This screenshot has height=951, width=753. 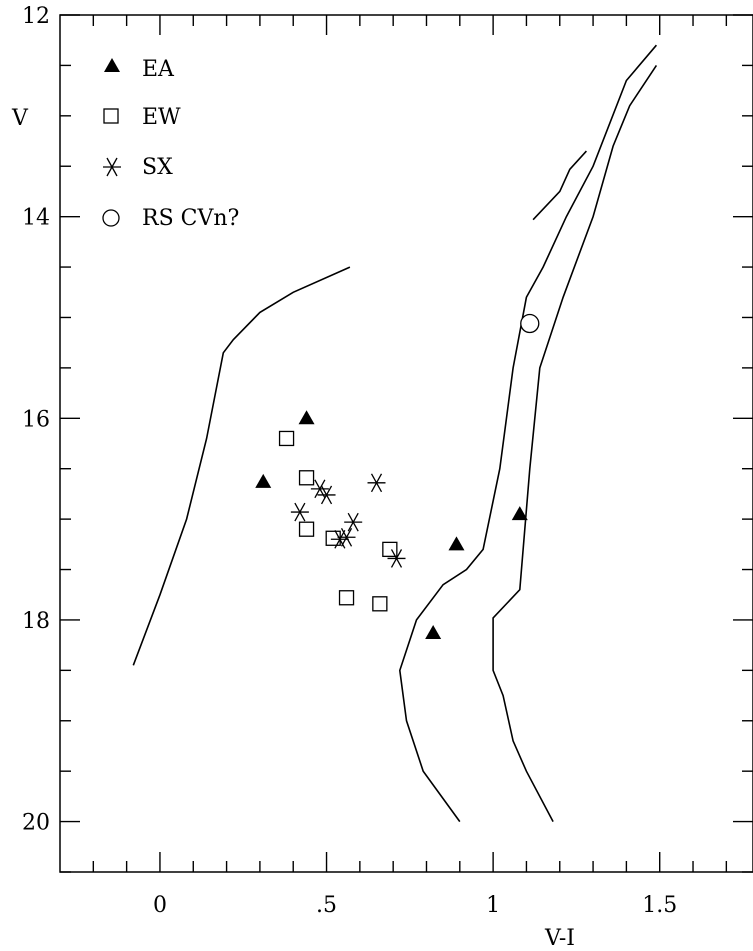 I want to click on y-tick-label: 14, so click(x=36, y=218).